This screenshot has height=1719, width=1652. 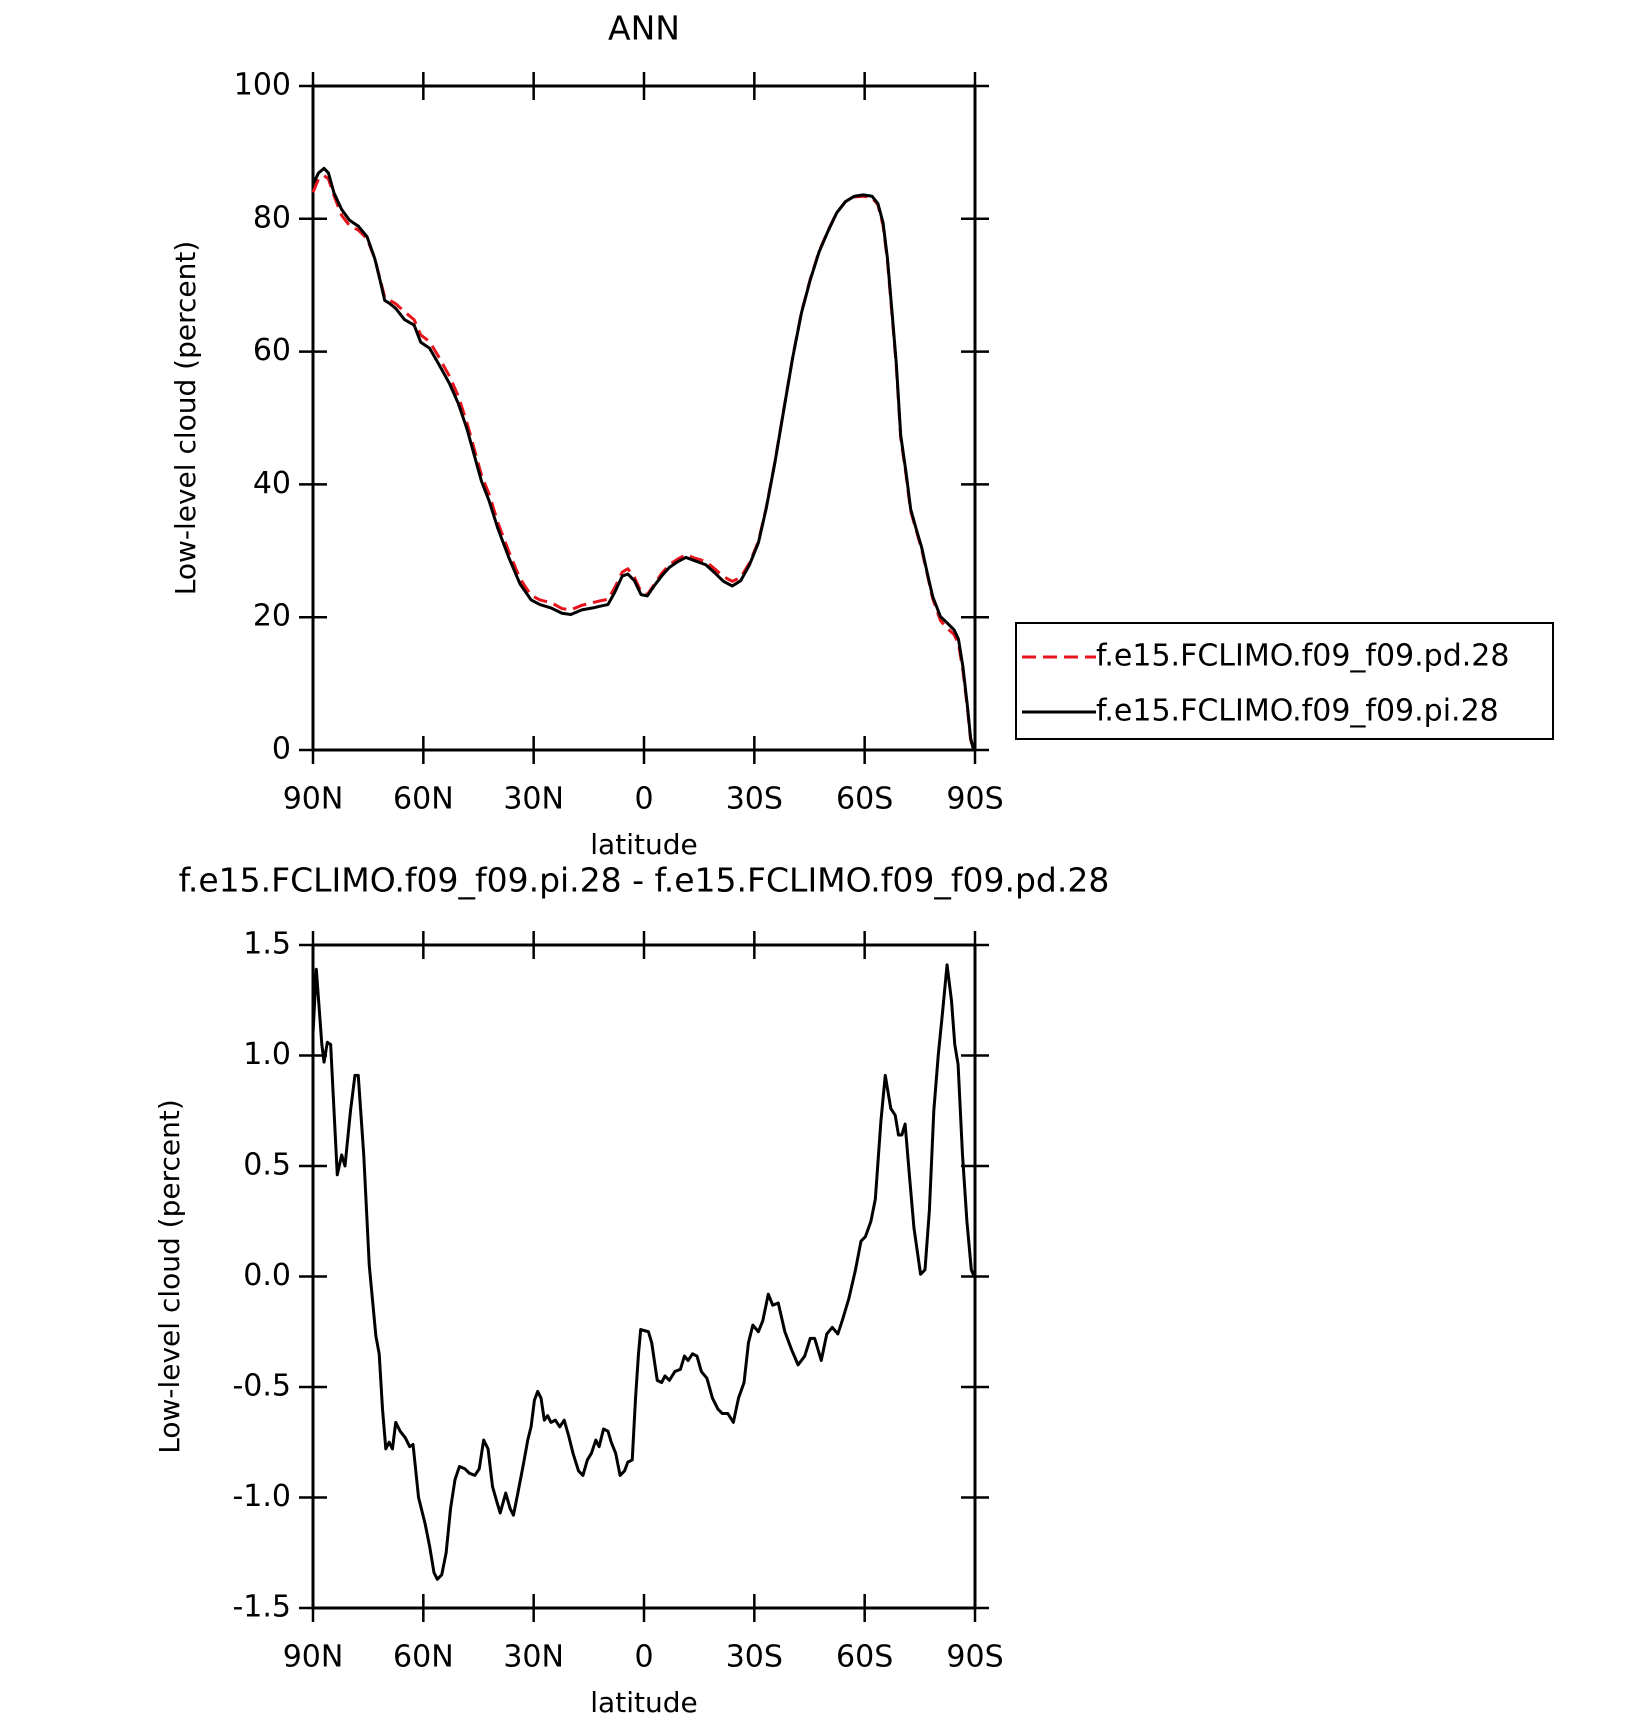 What do you see at coordinates (272, 217) in the screenshot?
I see `y-tick-label: 80` at bounding box center [272, 217].